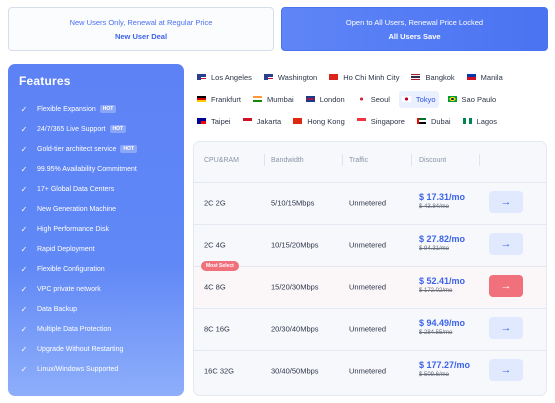 This screenshot has height=403, width=555. I want to click on ph-flag-icon, so click(471, 77).